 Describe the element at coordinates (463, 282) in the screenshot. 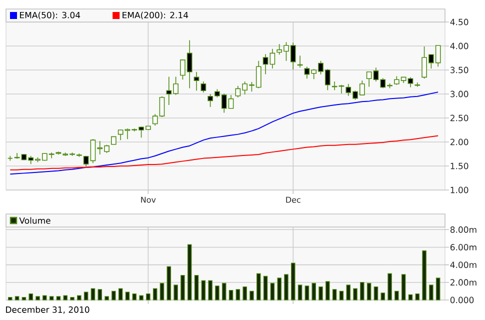

I see `y-tick-label: 2.00m` at that location.